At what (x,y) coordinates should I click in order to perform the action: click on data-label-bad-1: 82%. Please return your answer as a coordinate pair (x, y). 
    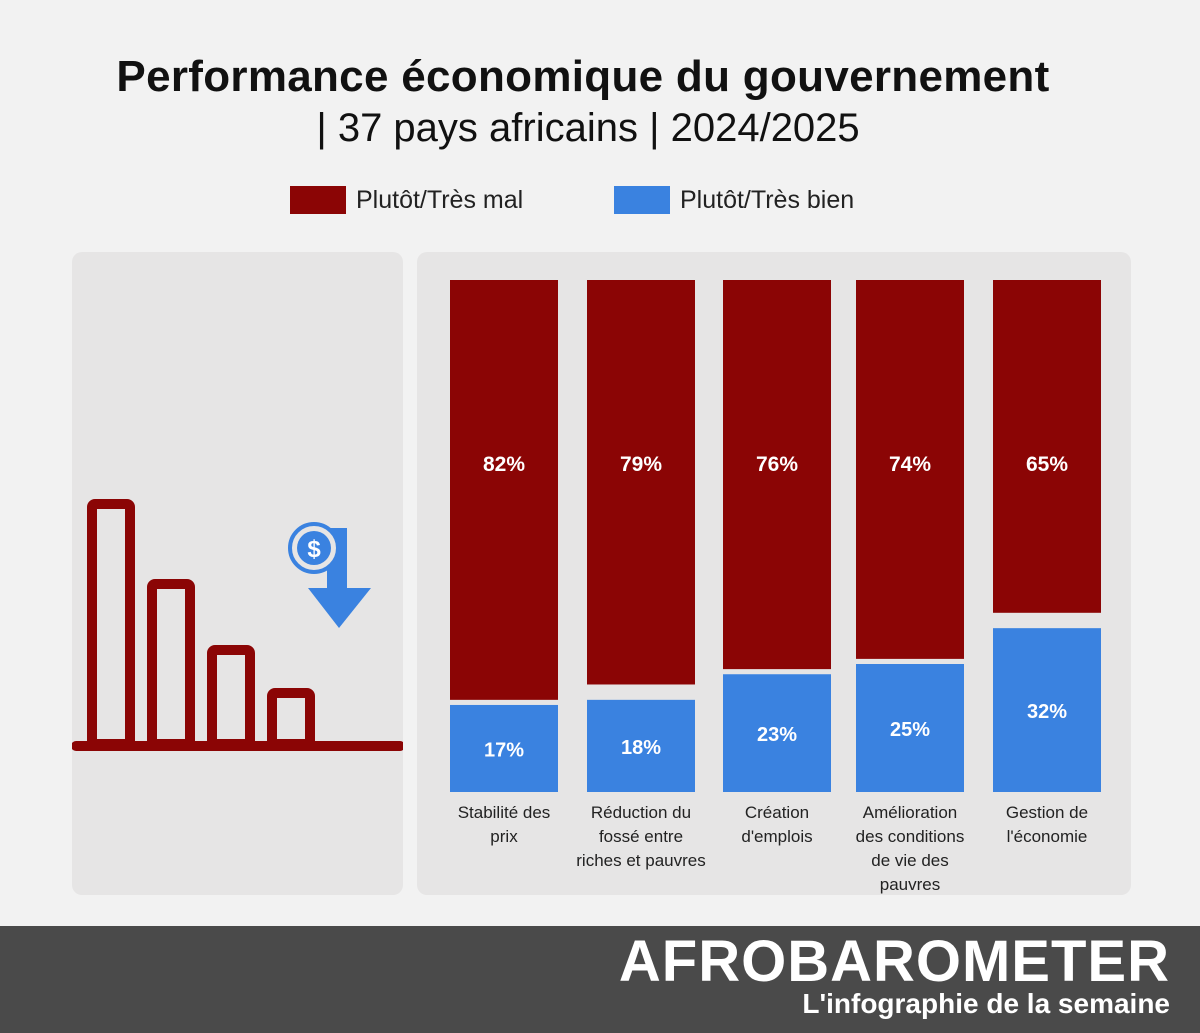
    Looking at the image, I should click on (504, 464).